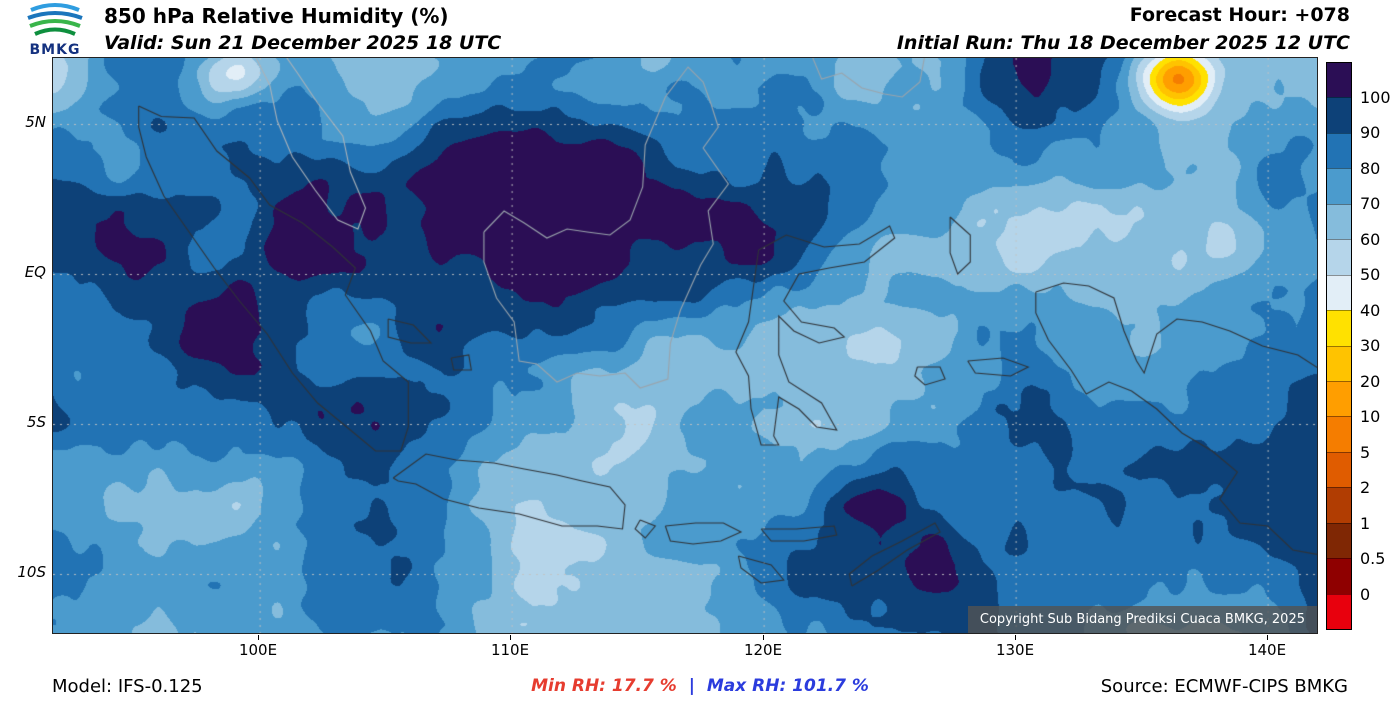 The height and width of the screenshot is (709, 1400). What do you see at coordinates (35, 122) in the screenshot?
I see `lat-label-5n: 5N` at bounding box center [35, 122].